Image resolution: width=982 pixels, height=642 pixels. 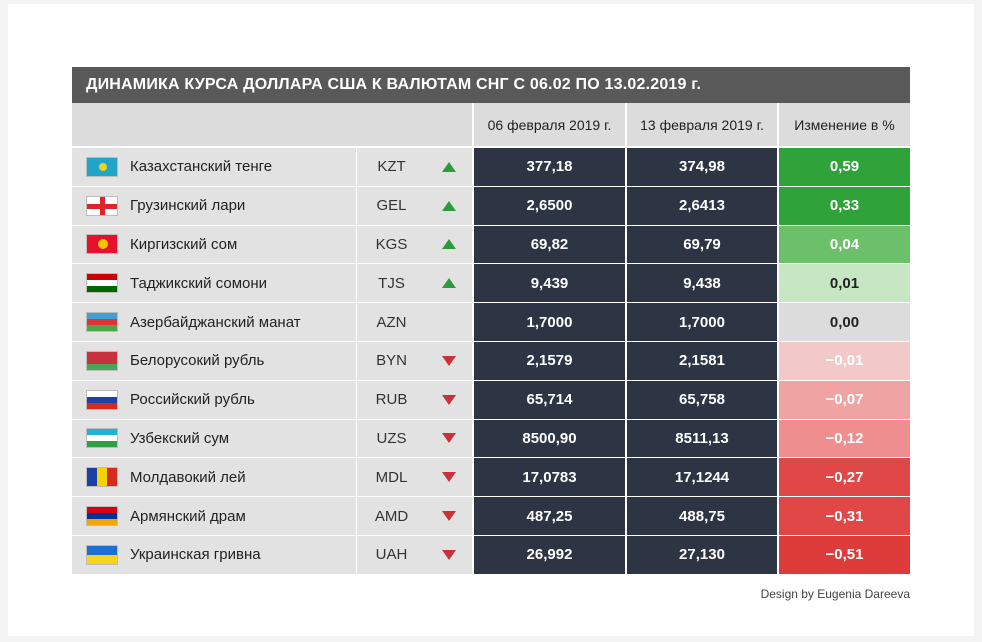 What do you see at coordinates (197, 361) in the screenshot?
I see `currency-name: Белорусокий рубль` at bounding box center [197, 361].